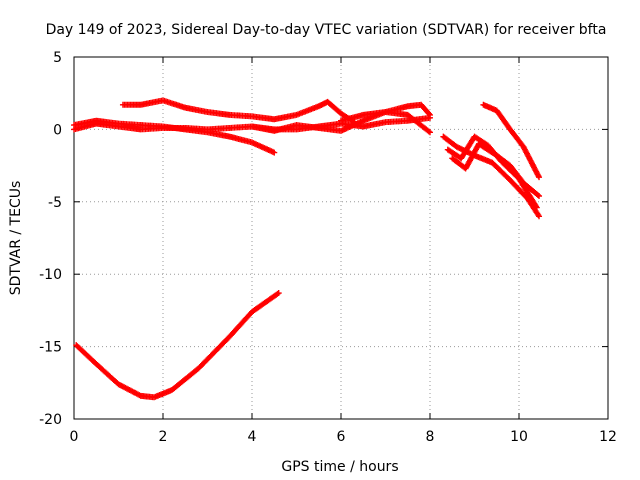 This screenshot has width=640, height=480. What do you see at coordinates (57, 130) in the screenshot?
I see `y-tick-label: 0` at bounding box center [57, 130].